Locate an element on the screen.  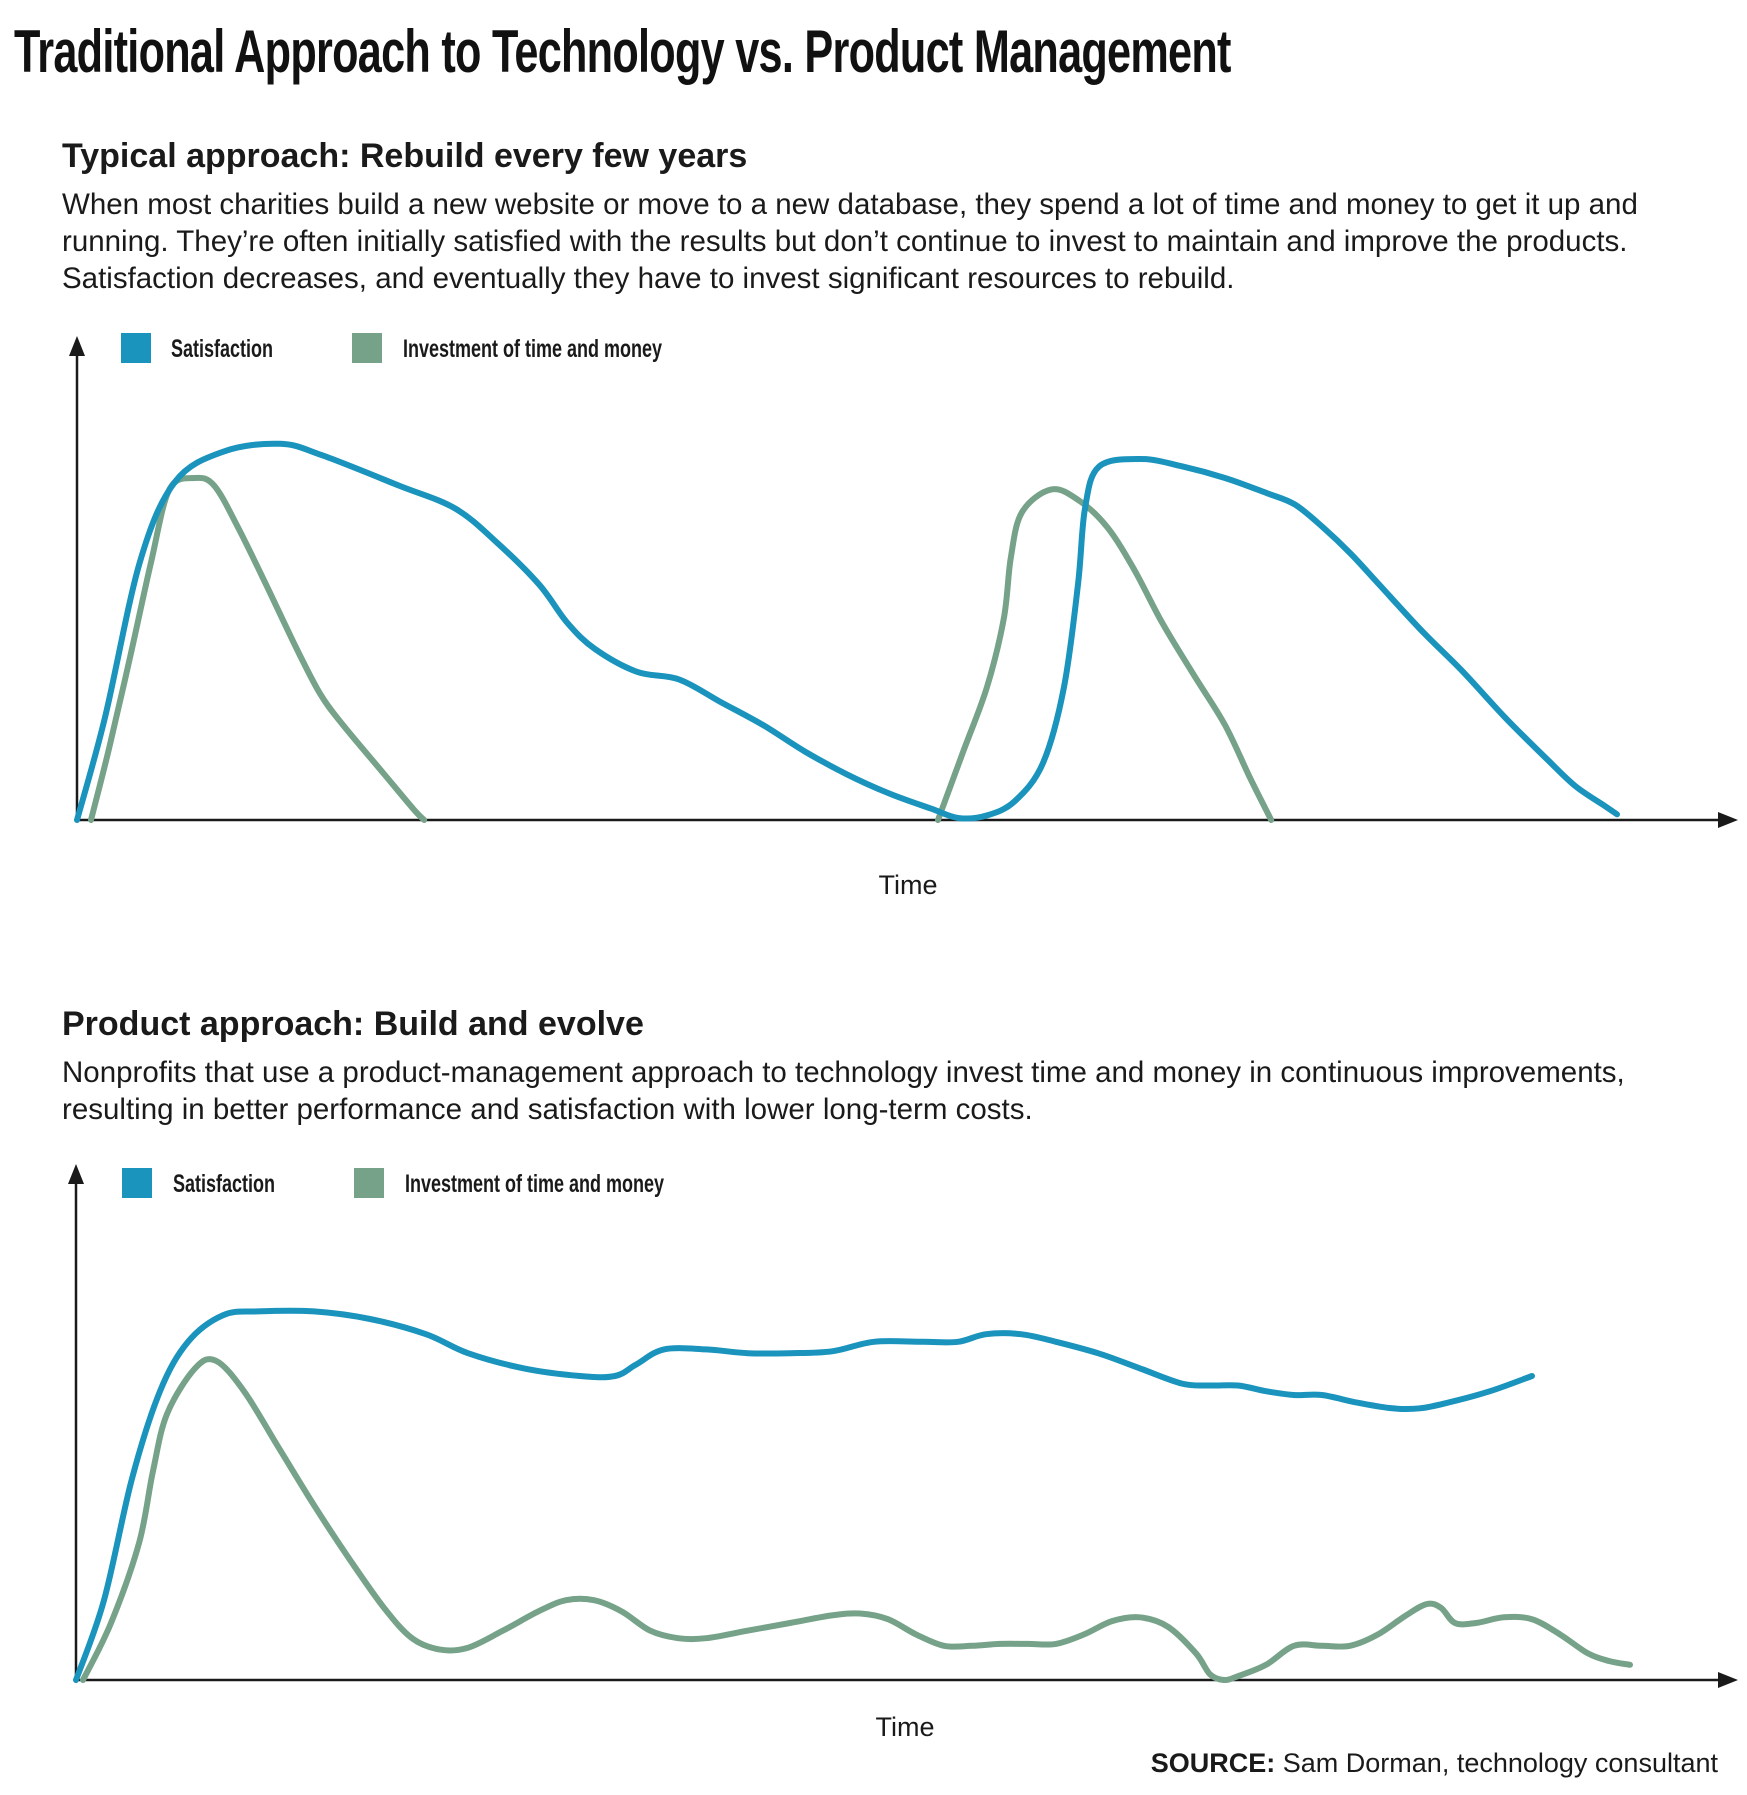
chart1-x-axis-label: Time is located at coordinates (908, 885).